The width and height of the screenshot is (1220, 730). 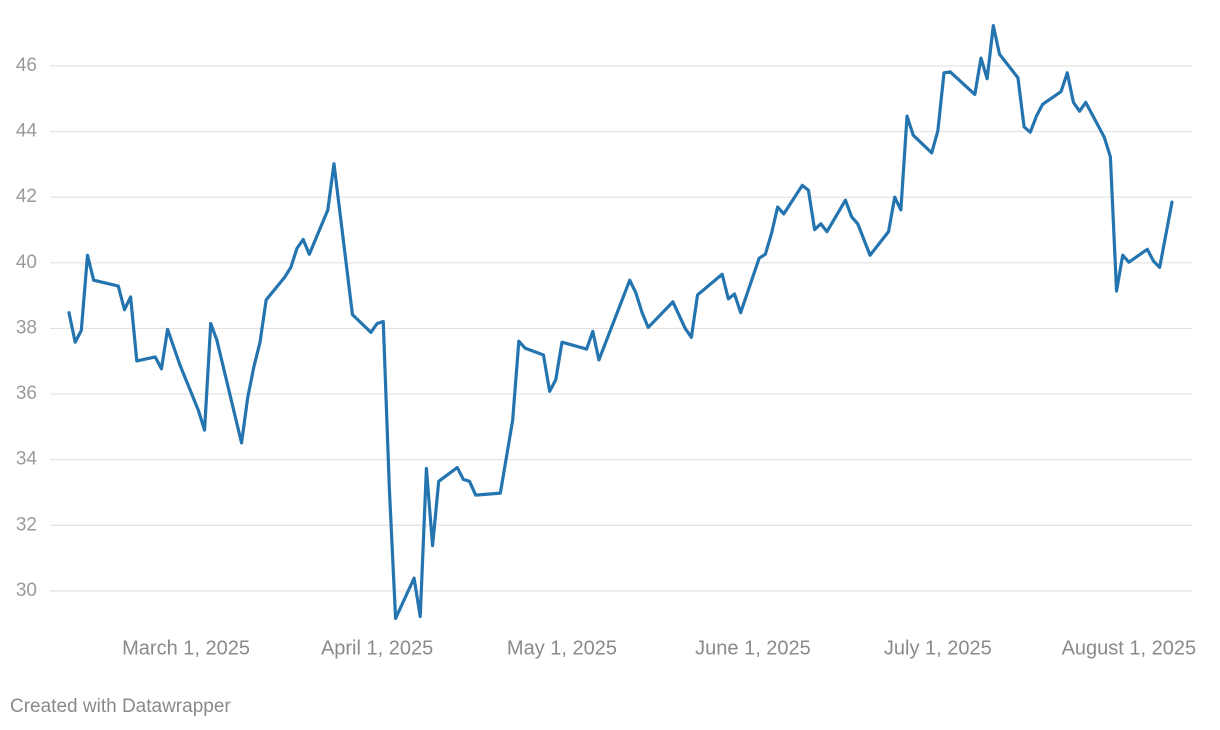 I want to click on y-tick-label: 46, so click(x=26, y=65).